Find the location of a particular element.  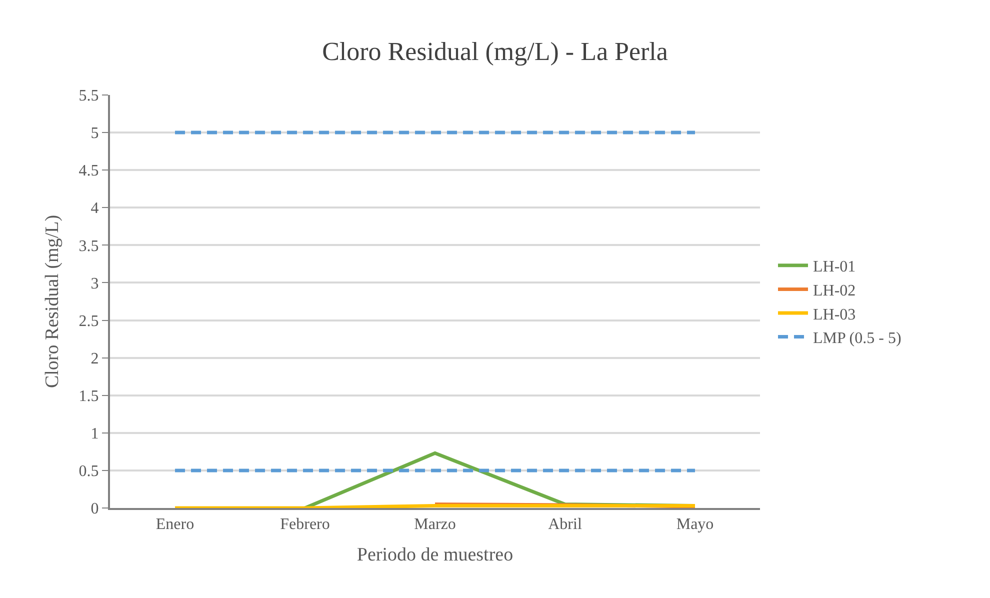

y-tick-label: 3.5 is located at coordinates (88, 246).